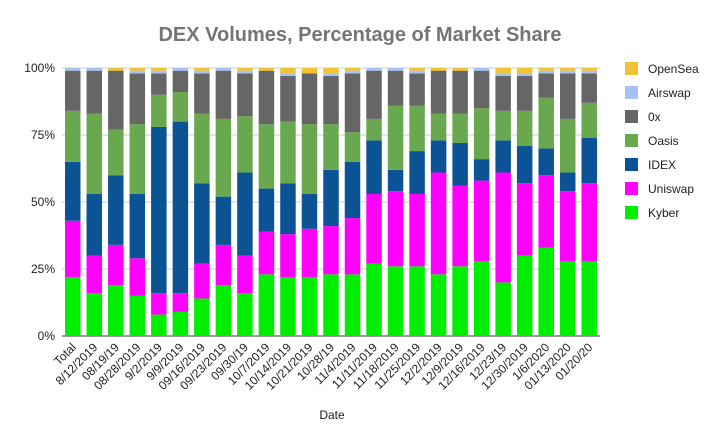 This screenshot has height=445, width=720. What do you see at coordinates (673, 69) in the screenshot?
I see `legend-label-opensea: OpenSea` at bounding box center [673, 69].